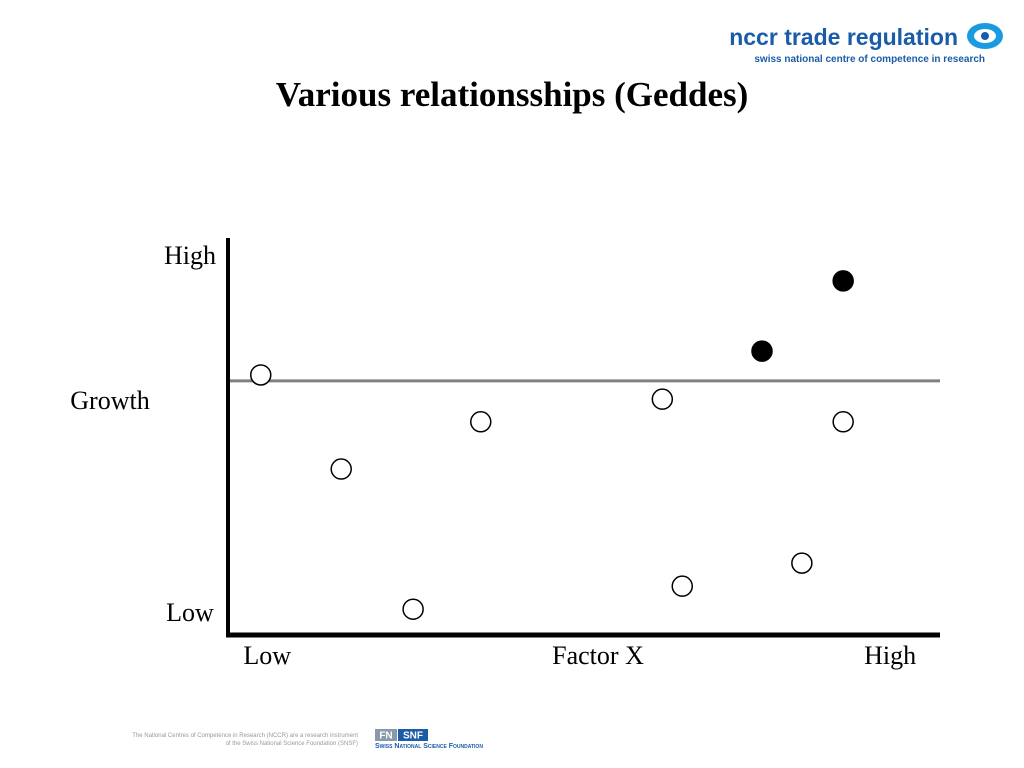  What do you see at coordinates (985, 36) in the screenshot?
I see `logo-icon` at bounding box center [985, 36].